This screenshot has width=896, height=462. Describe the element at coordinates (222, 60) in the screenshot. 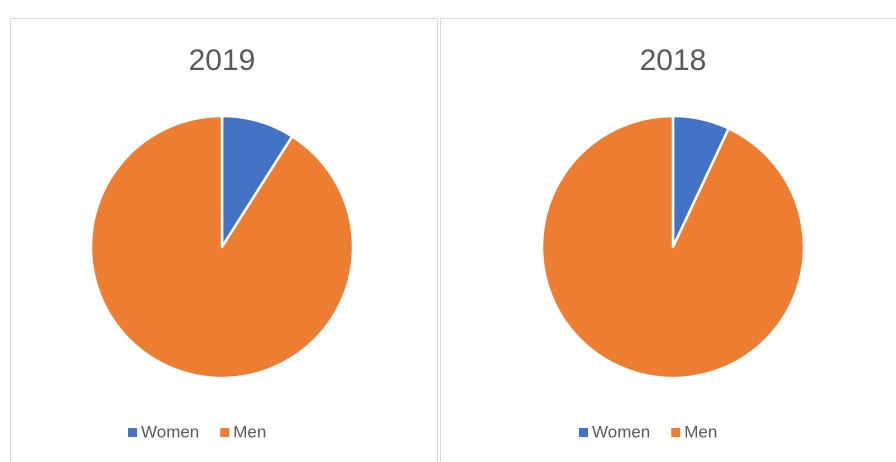

I see `chart-title: 2019` at that location.